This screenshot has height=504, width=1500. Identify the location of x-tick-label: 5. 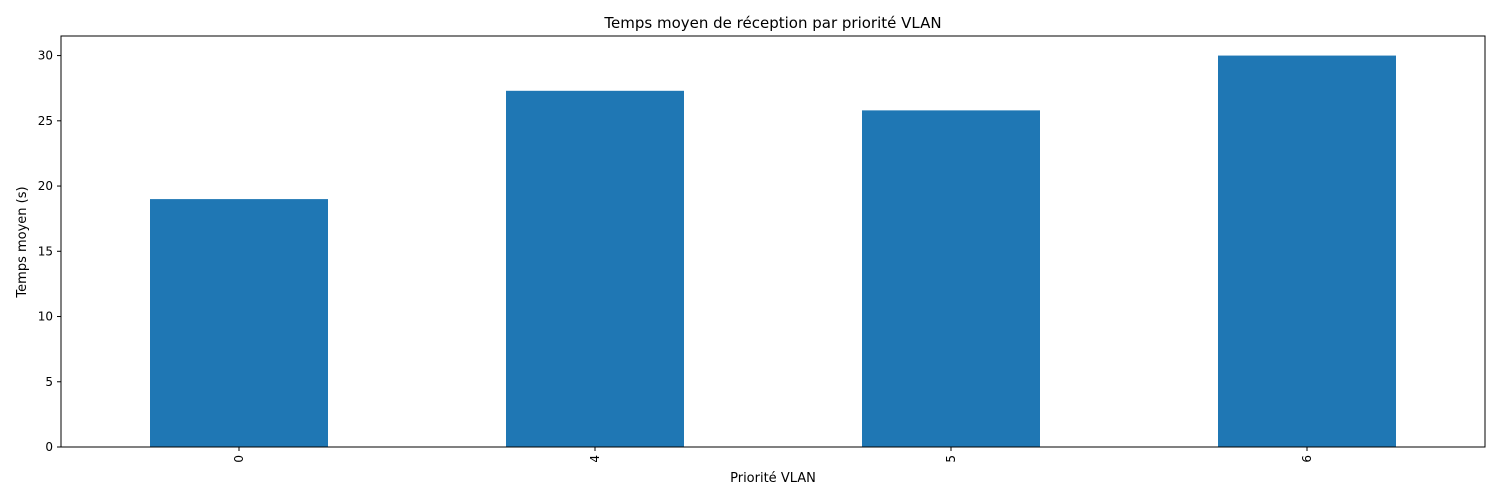
(951, 459).